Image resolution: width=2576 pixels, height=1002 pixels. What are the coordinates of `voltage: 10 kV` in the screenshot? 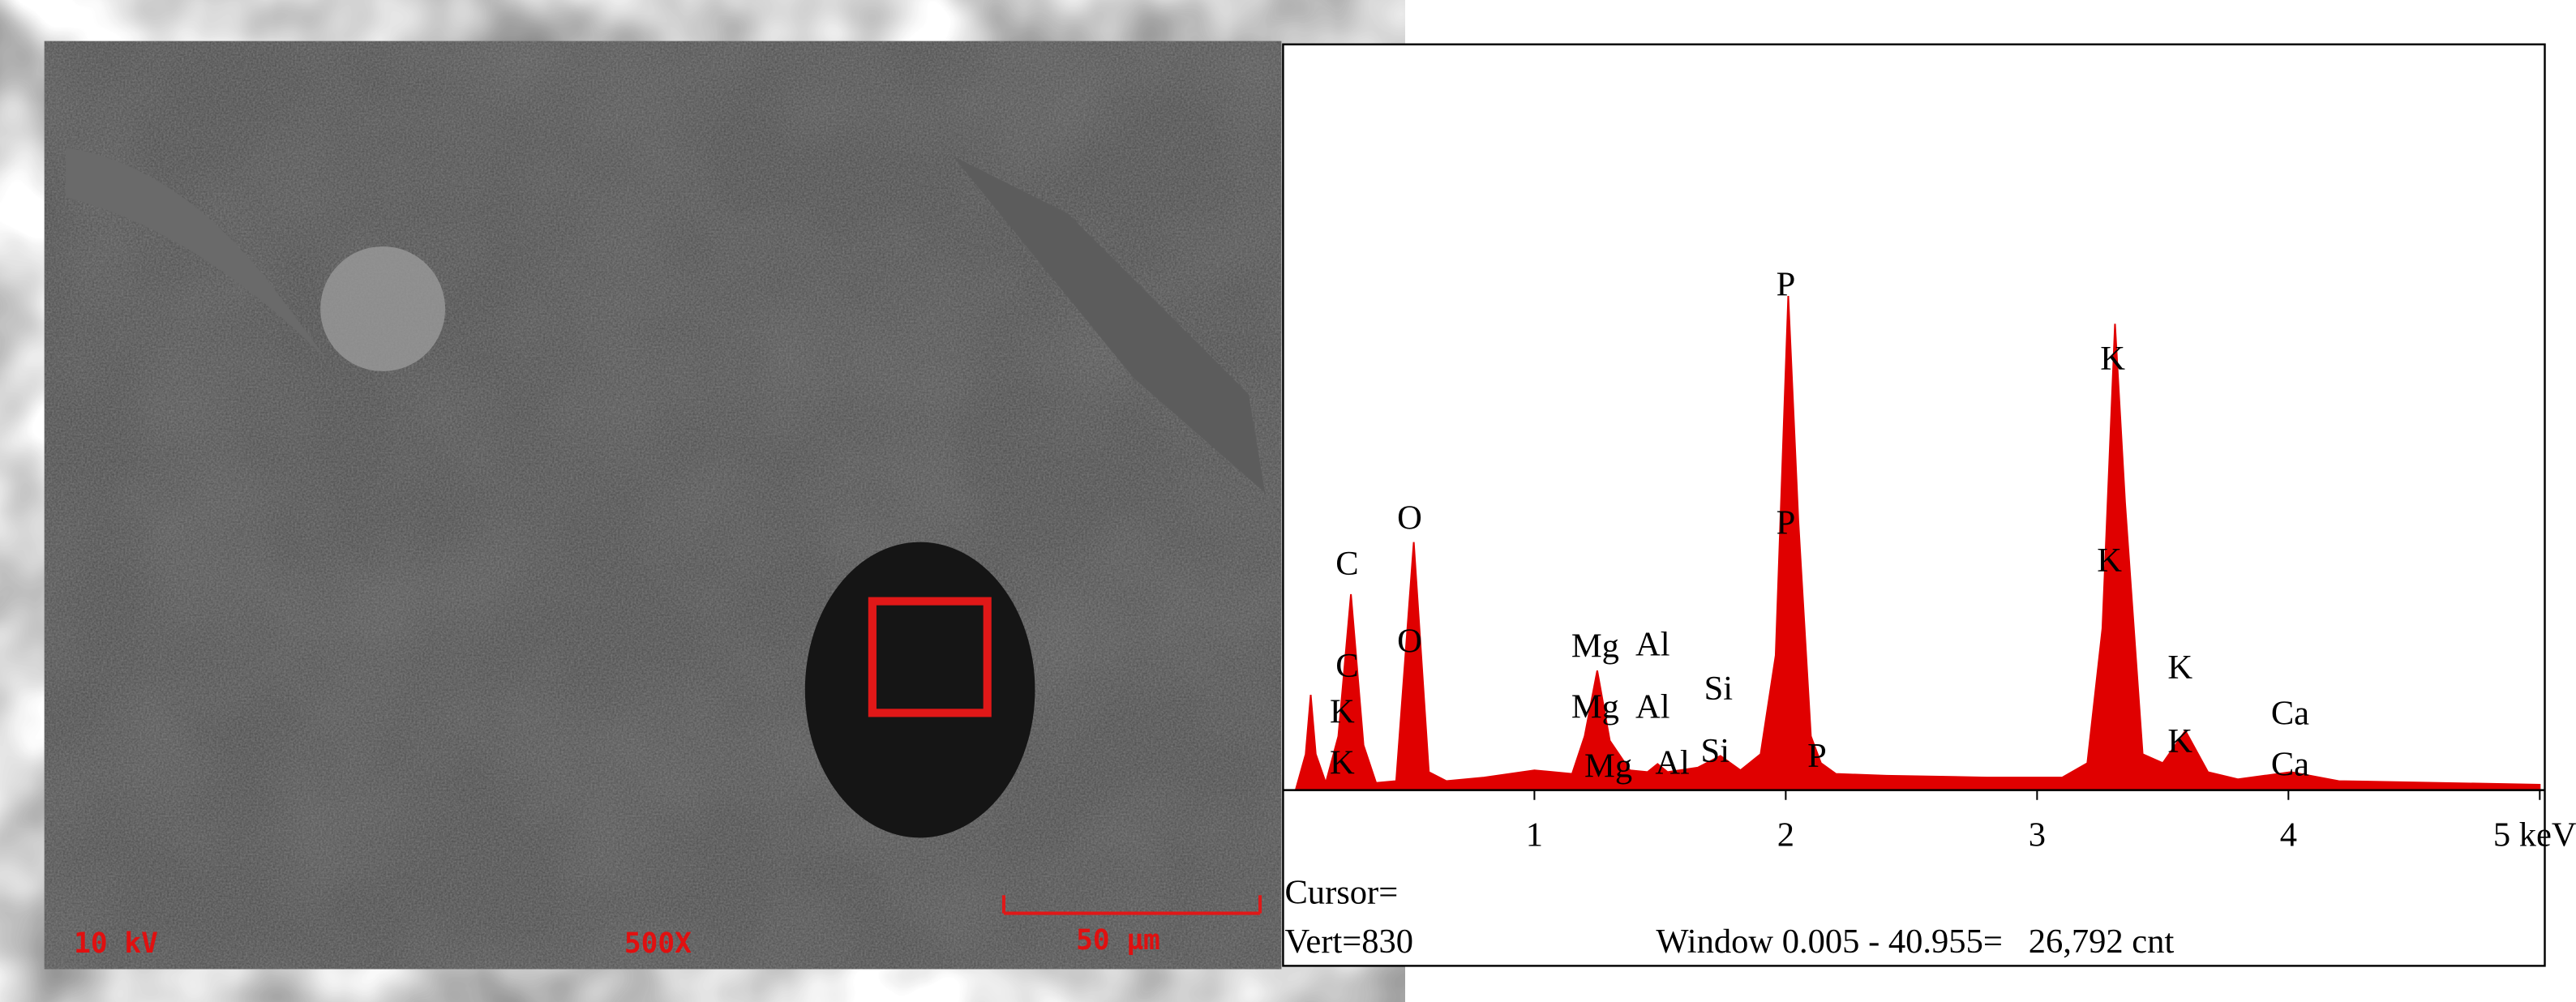 It's located at (116, 943).